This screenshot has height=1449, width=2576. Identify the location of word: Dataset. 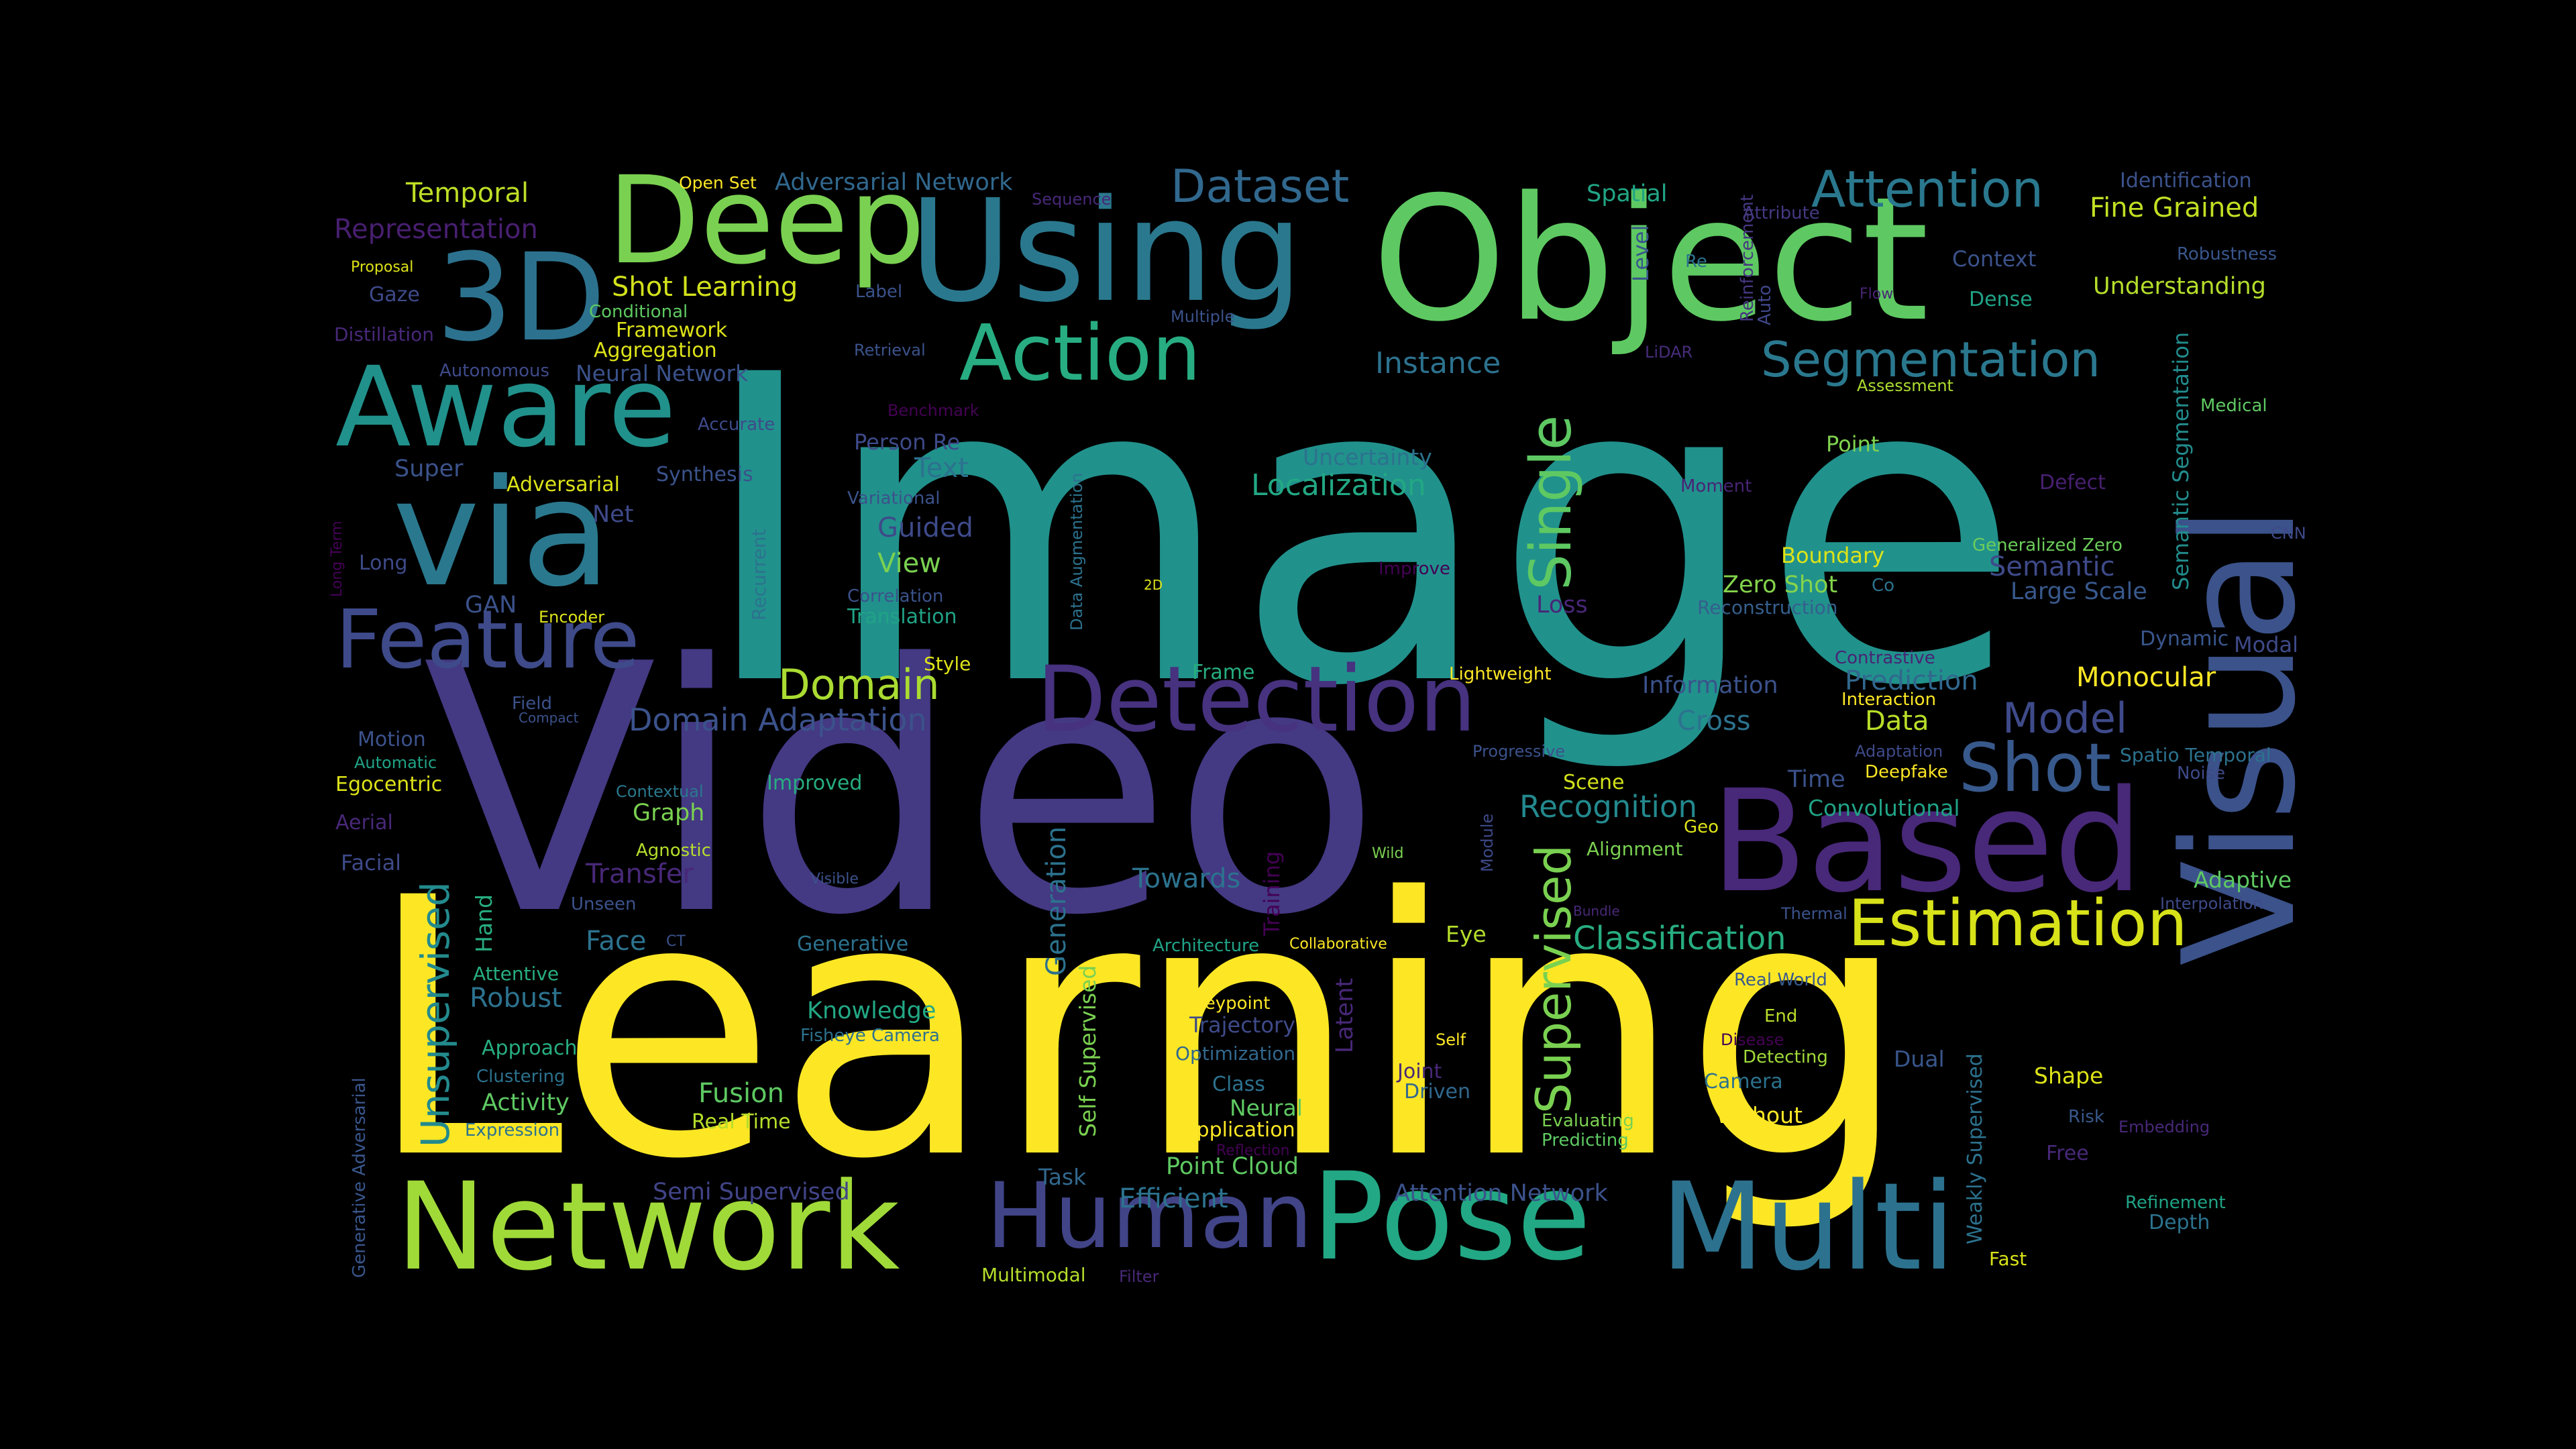
(1260, 186).